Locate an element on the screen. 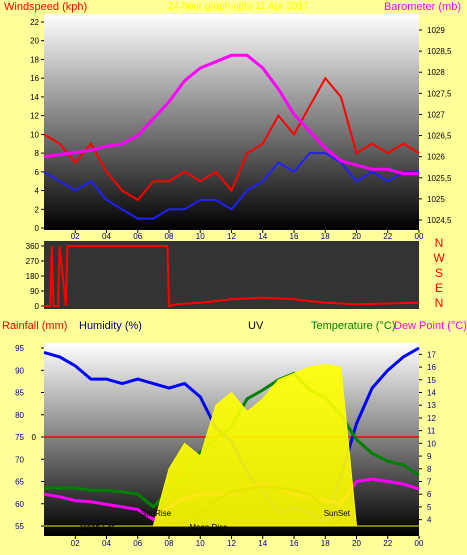 The image size is (467, 555). dir-tick-label: 360 is located at coordinates (33, 246).